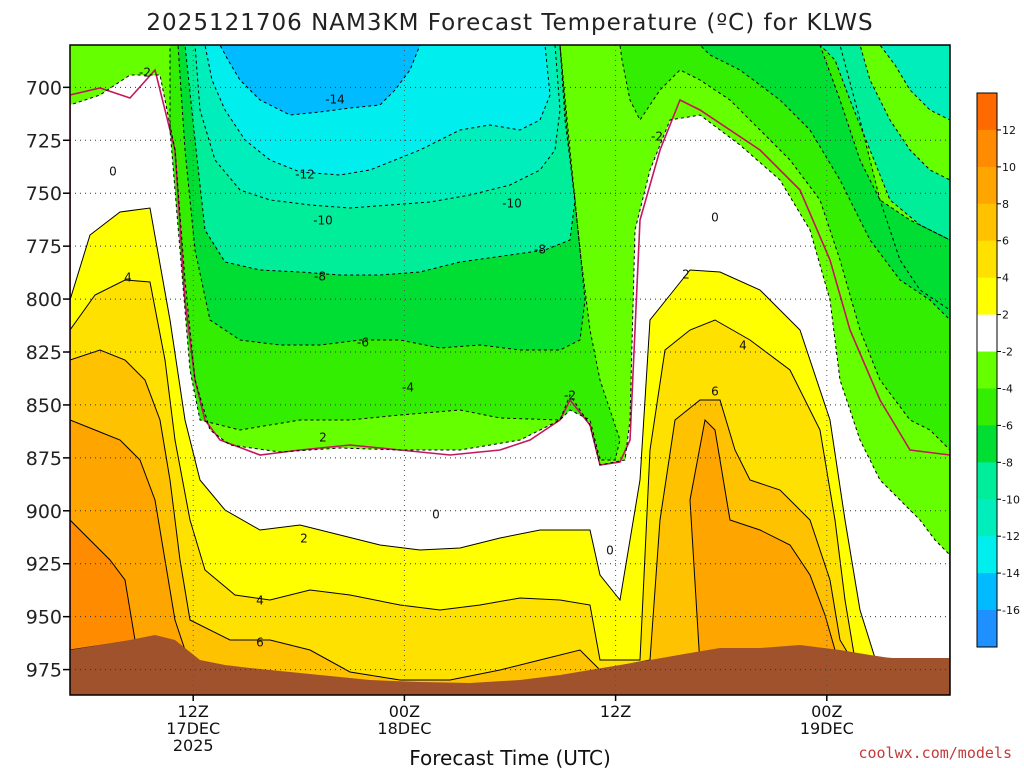 The height and width of the screenshot is (768, 1024). I want to click on y-tick-label-5: 825, so click(44, 353).